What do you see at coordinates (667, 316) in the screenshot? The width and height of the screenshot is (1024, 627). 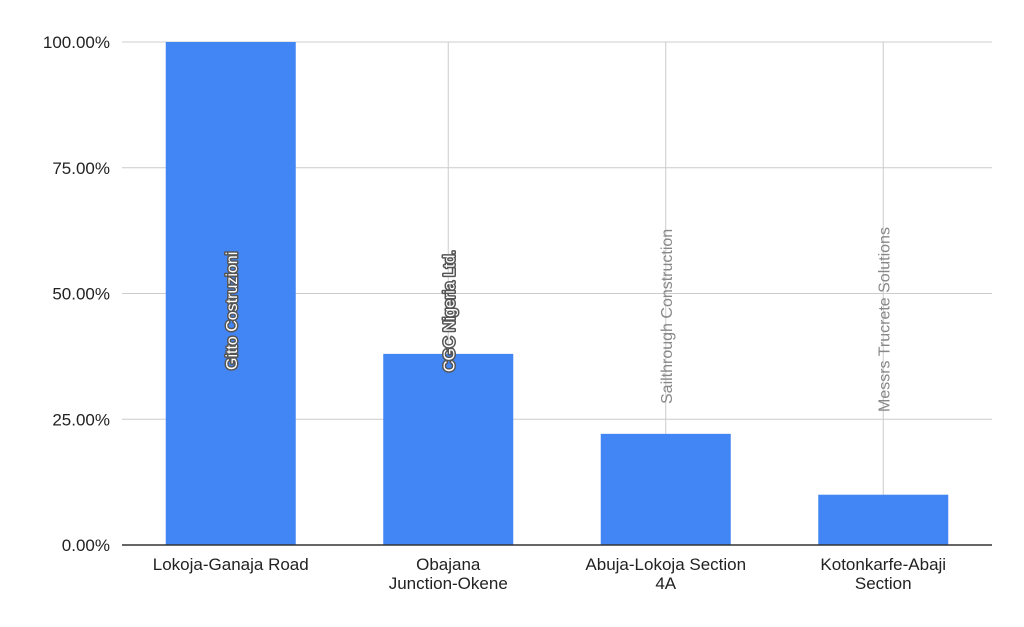 I see `bar-data-label: Sailthrough Construction` at bounding box center [667, 316].